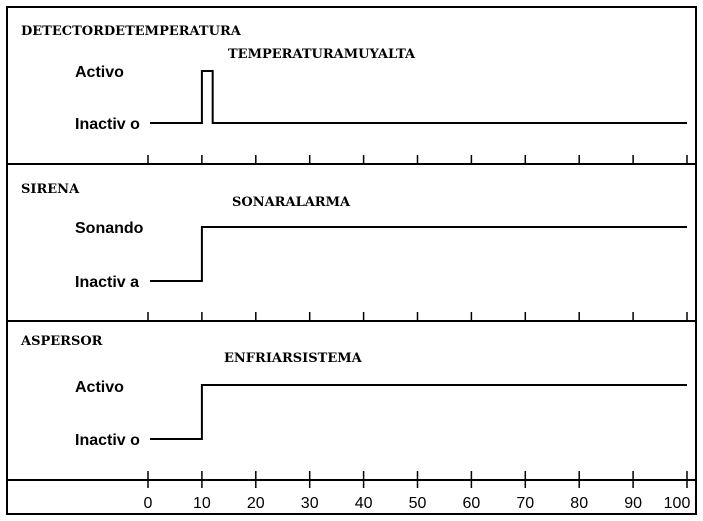  What do you see at coordinates (633, 503) in the screenshot?
I see `axis-tick-label: 90` at bounding box center [633, 503].